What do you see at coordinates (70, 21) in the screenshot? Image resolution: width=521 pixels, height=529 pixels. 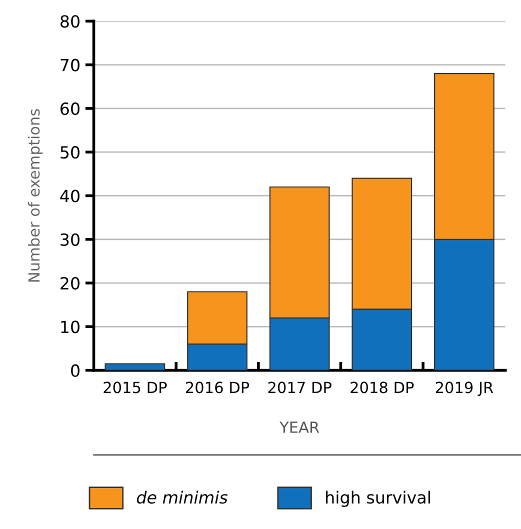 I see `y-tick-label: 80` at bounding box center [70, 21].